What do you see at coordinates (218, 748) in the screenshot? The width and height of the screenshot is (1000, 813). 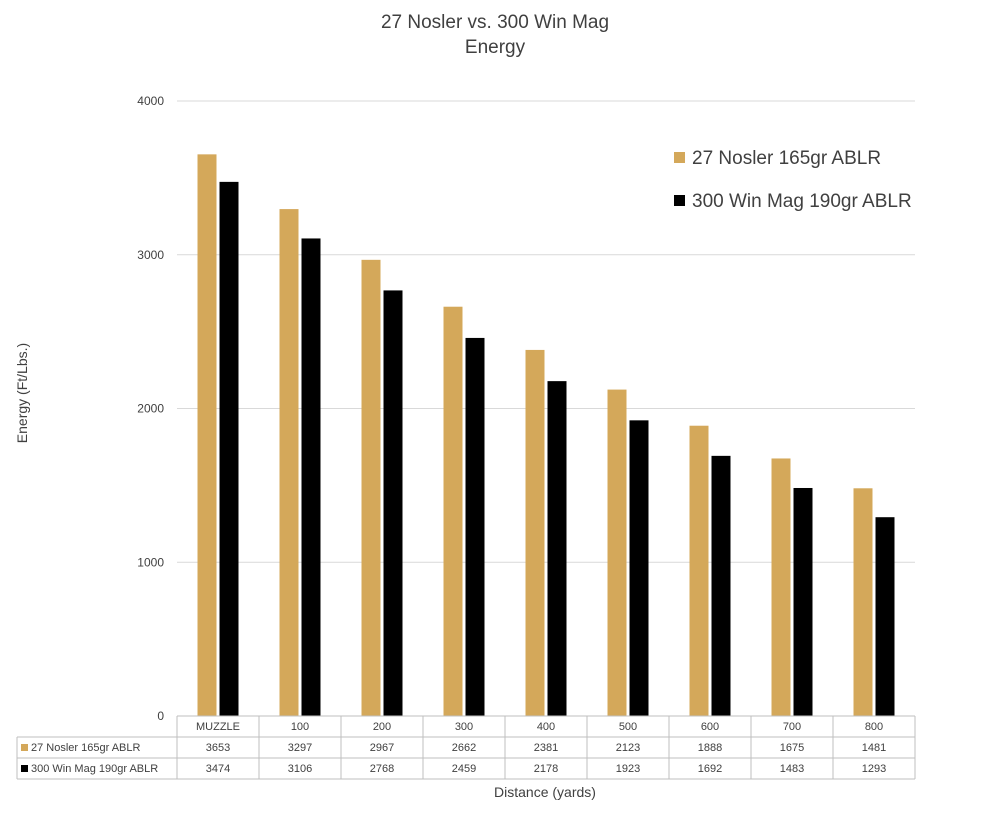 I see `table-cell-value: 3653` at bounding box center [218, 748].